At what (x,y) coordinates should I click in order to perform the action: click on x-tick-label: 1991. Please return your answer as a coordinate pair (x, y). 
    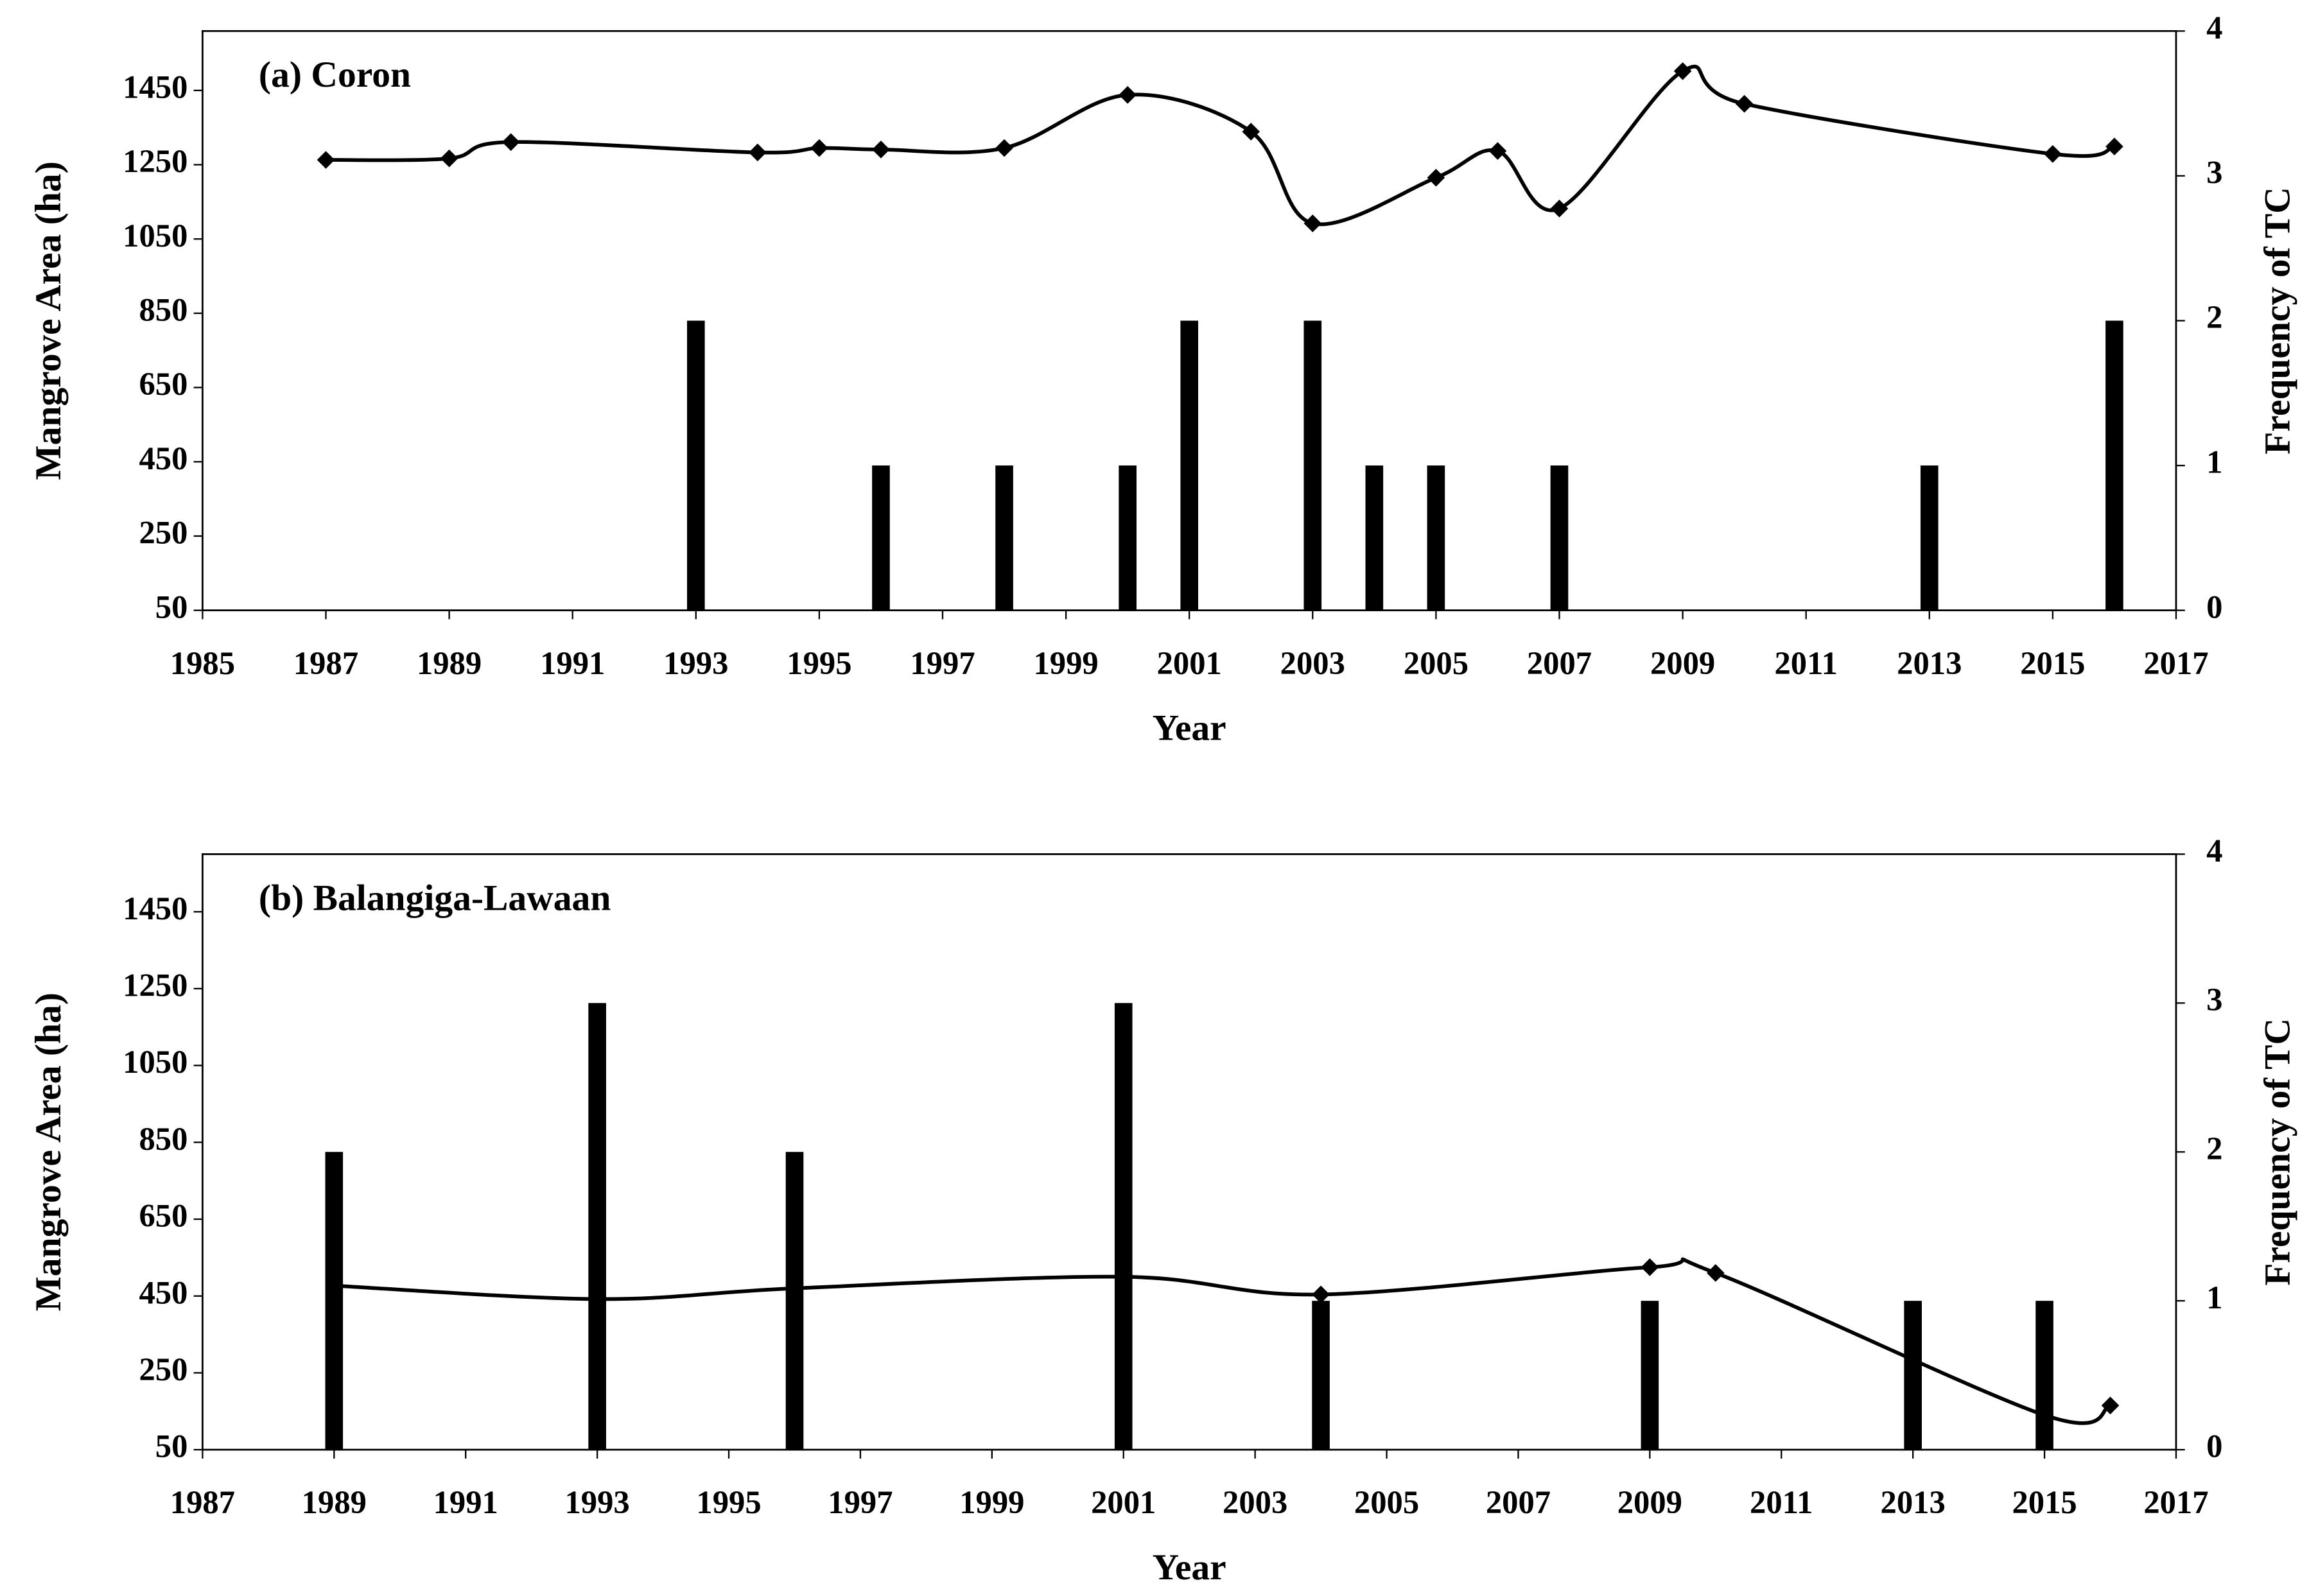
    Looking at the image, I should click on (572, 663).